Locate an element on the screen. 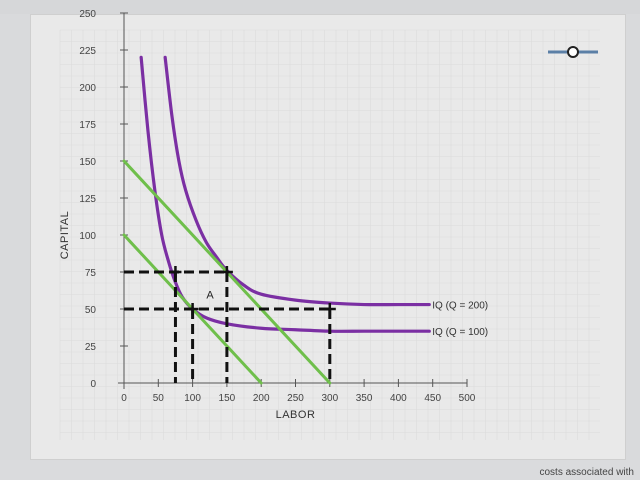 This screenshot has width=640, height=480. x-tick-label: 500 is located at coordinates (467, 398).